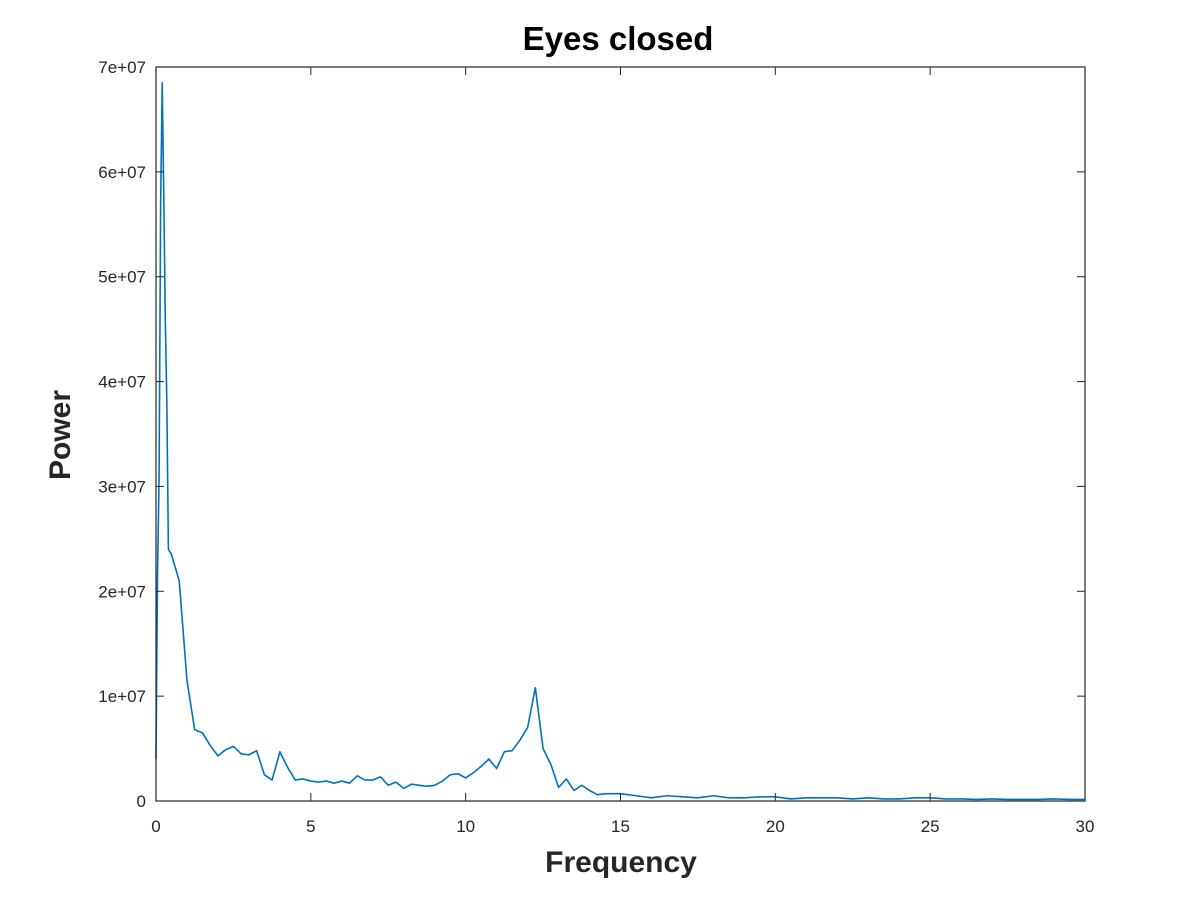 The width and height of the screenshot is (1200, 900). What do you see at coordinates (122, 486) in the screenshot?
I see `y-tick-label: 3e+07` at bounding box center [122, 486].